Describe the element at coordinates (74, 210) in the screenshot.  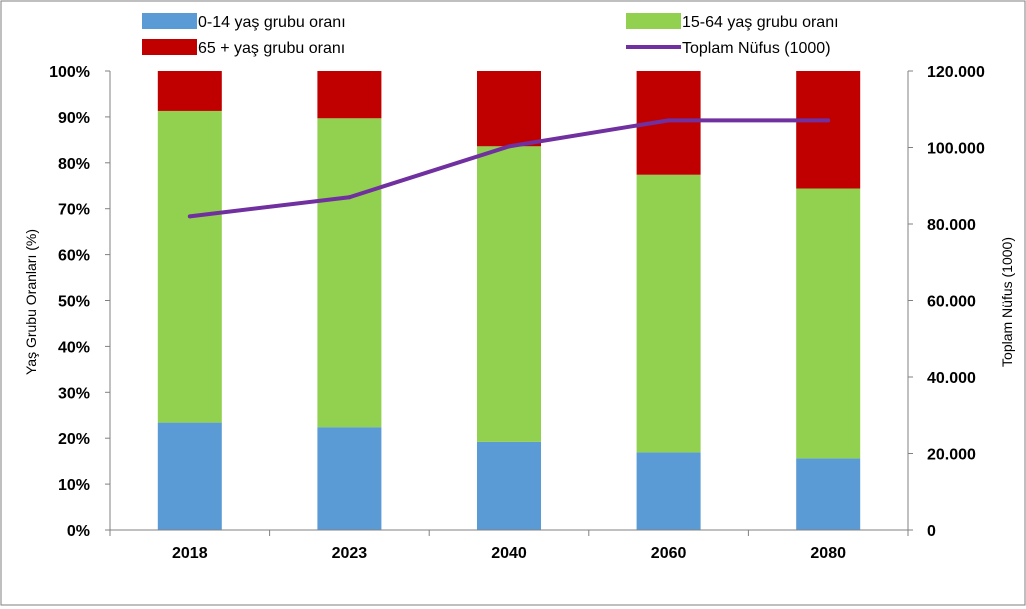
I see `y-tick-label: 70%` at that location.